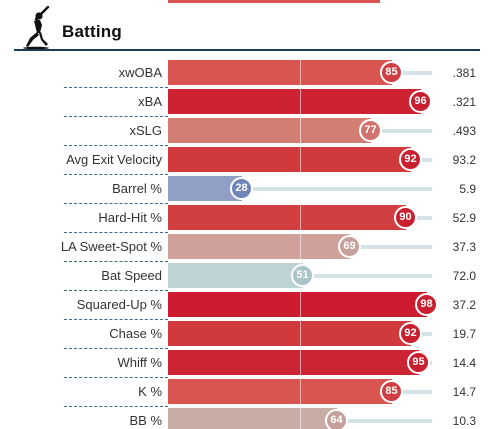  I want to click on stat-value: .493, so click(464, 131).